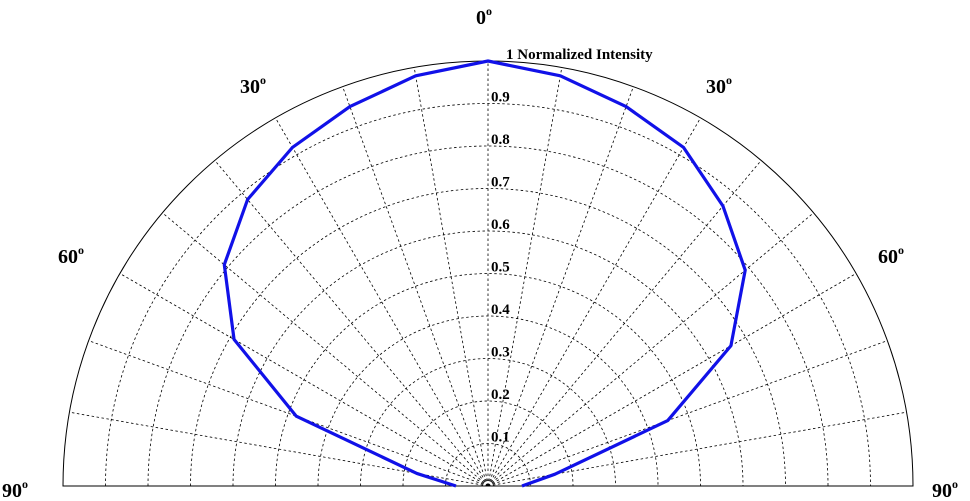 This screenshot has height=501, width=970. I want to click on ring-0.4, so click(488, 401).